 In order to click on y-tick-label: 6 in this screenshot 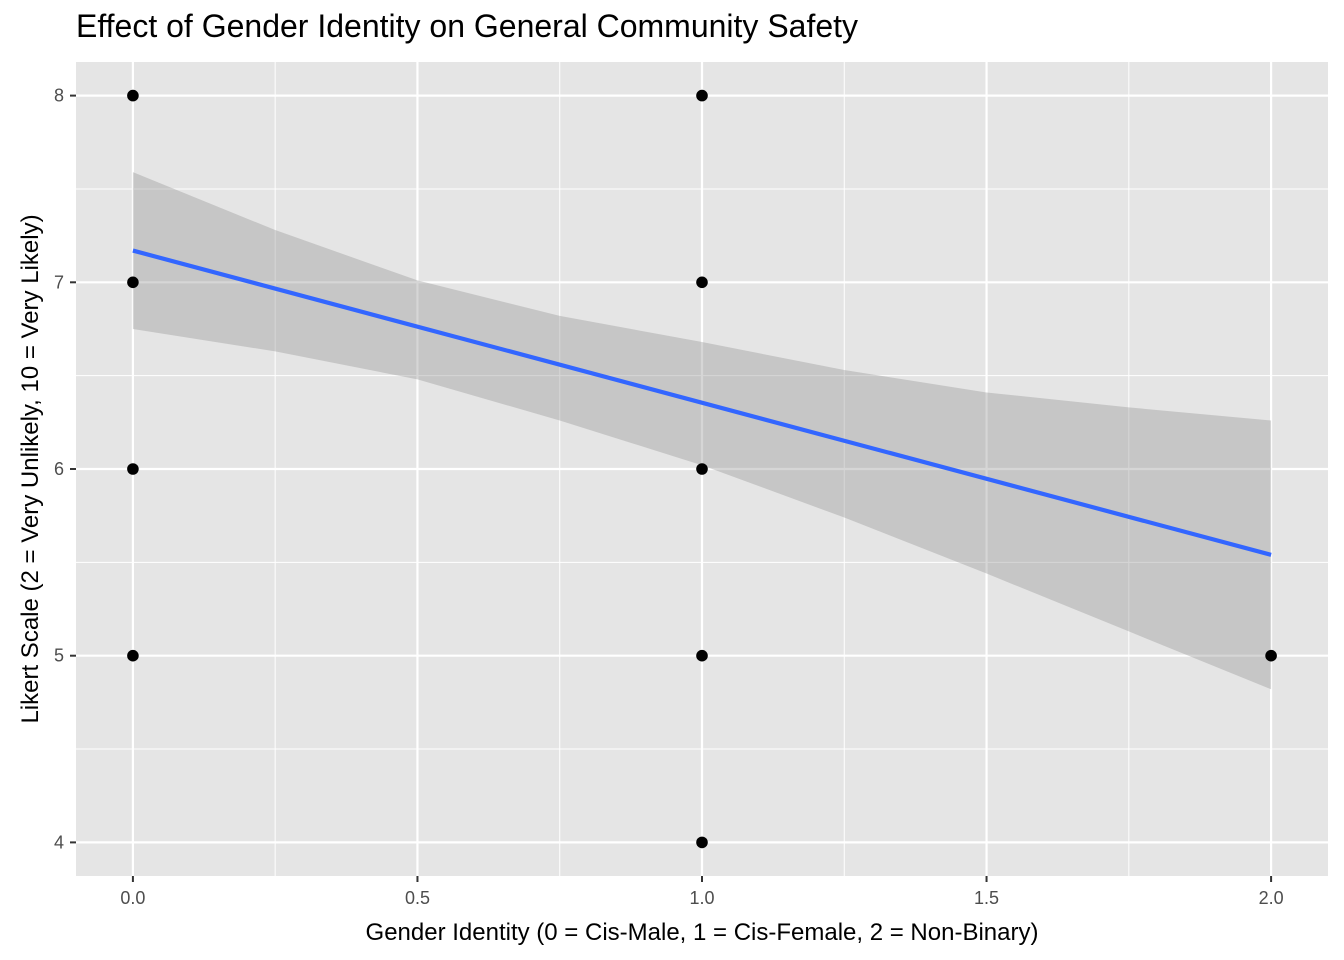, I will do `click(59, 469)`.